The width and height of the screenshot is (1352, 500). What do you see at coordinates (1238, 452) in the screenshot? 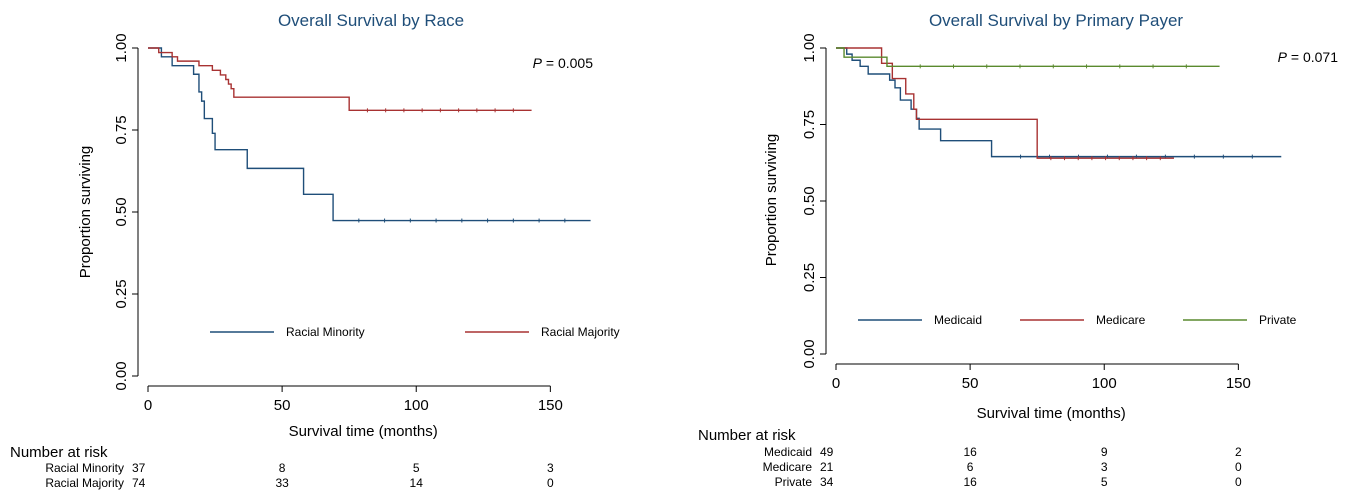
I see `risk-value: 2` at bounding box center [1238, 452].